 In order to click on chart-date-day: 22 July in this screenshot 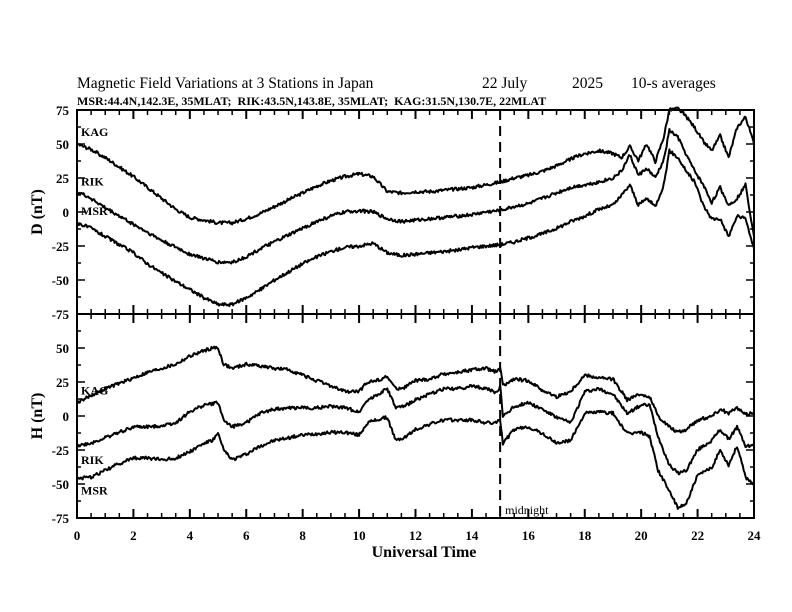, I will do `click(504, 83)`.